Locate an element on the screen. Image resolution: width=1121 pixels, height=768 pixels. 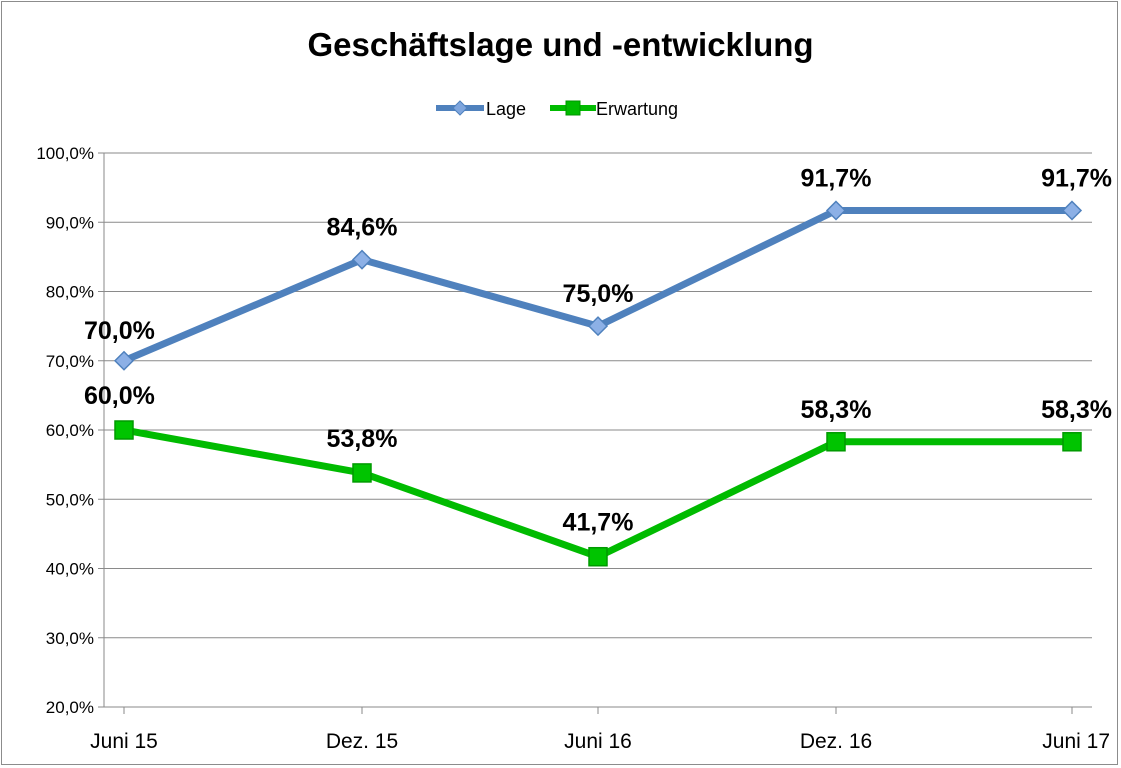
data-label-lage: 84,6% is located at coordinates (362, 228).